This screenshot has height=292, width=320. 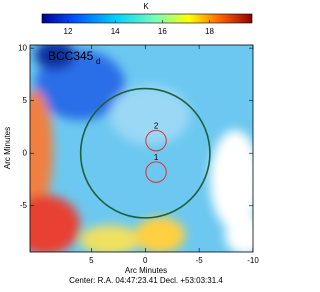 I want to click on colorbar-tick-label: 16, so click(x=162, y=31).